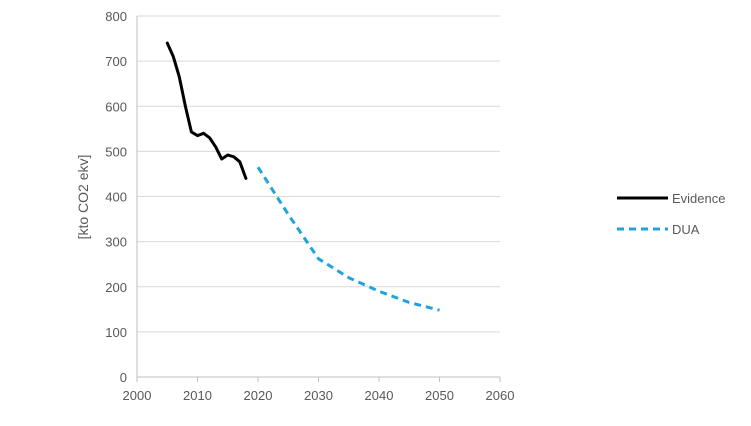 Image resolution: width=751 pixels, height=426 pixels. I want to click on series-line-evidence, so click(206, 110).